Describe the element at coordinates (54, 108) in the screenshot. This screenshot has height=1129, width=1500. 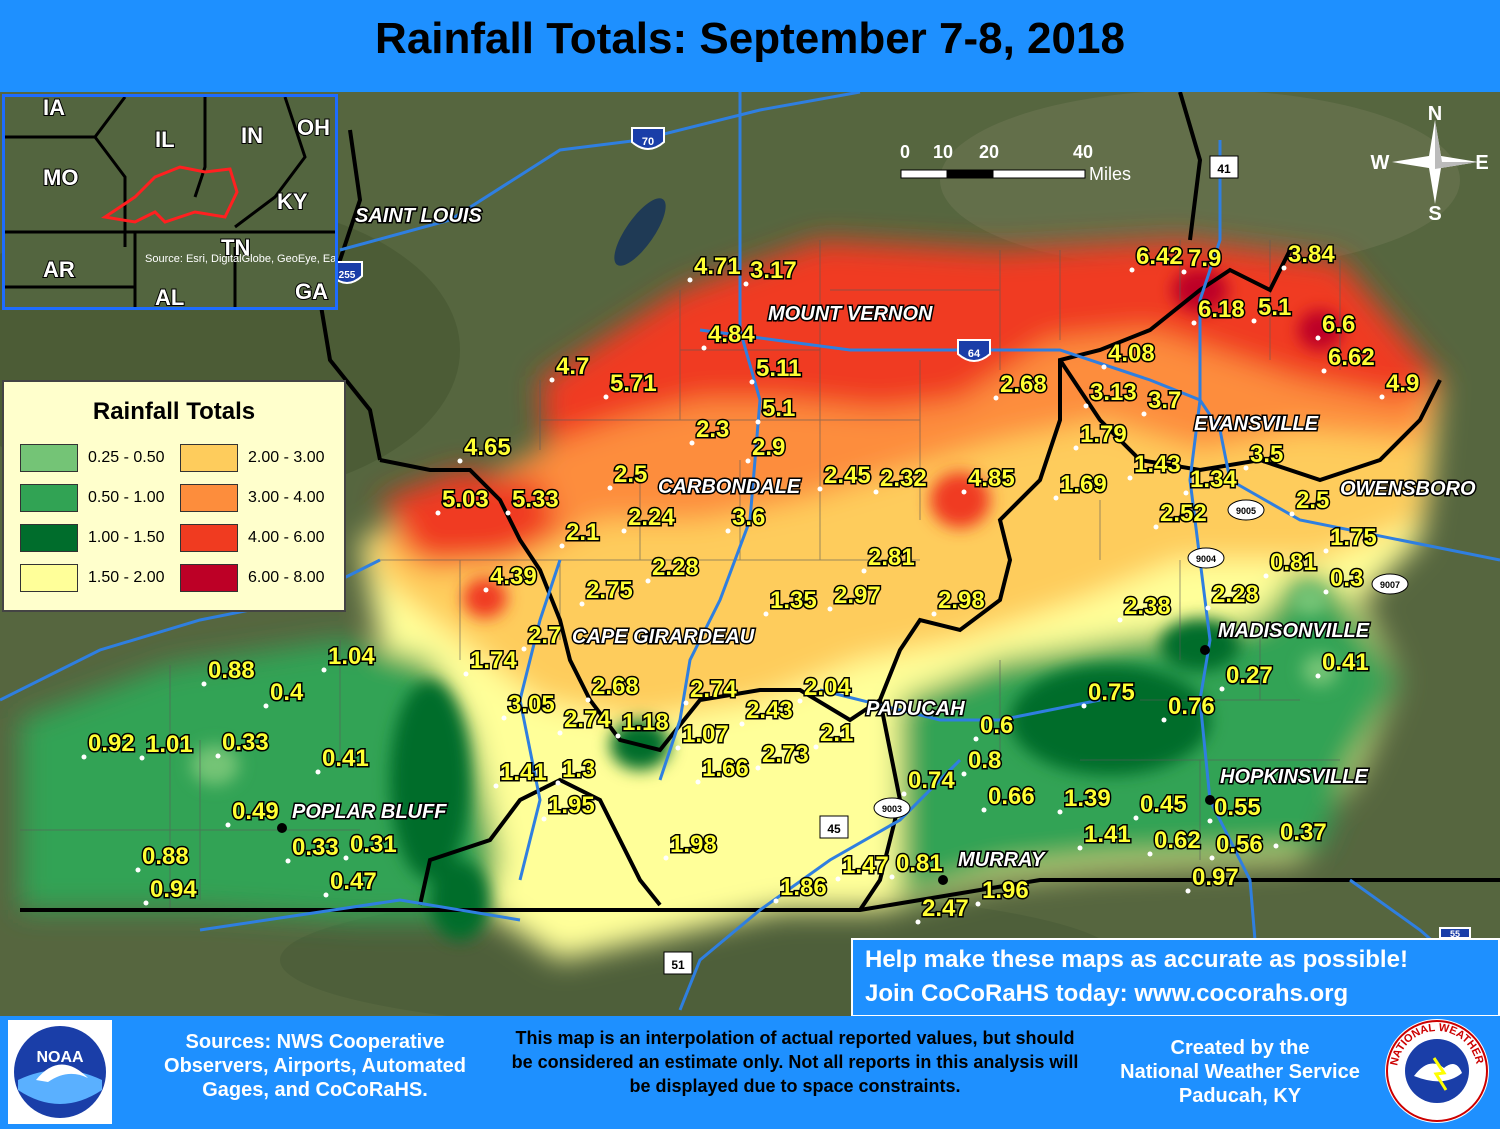
I see `inset-state-label: IA` at that location.